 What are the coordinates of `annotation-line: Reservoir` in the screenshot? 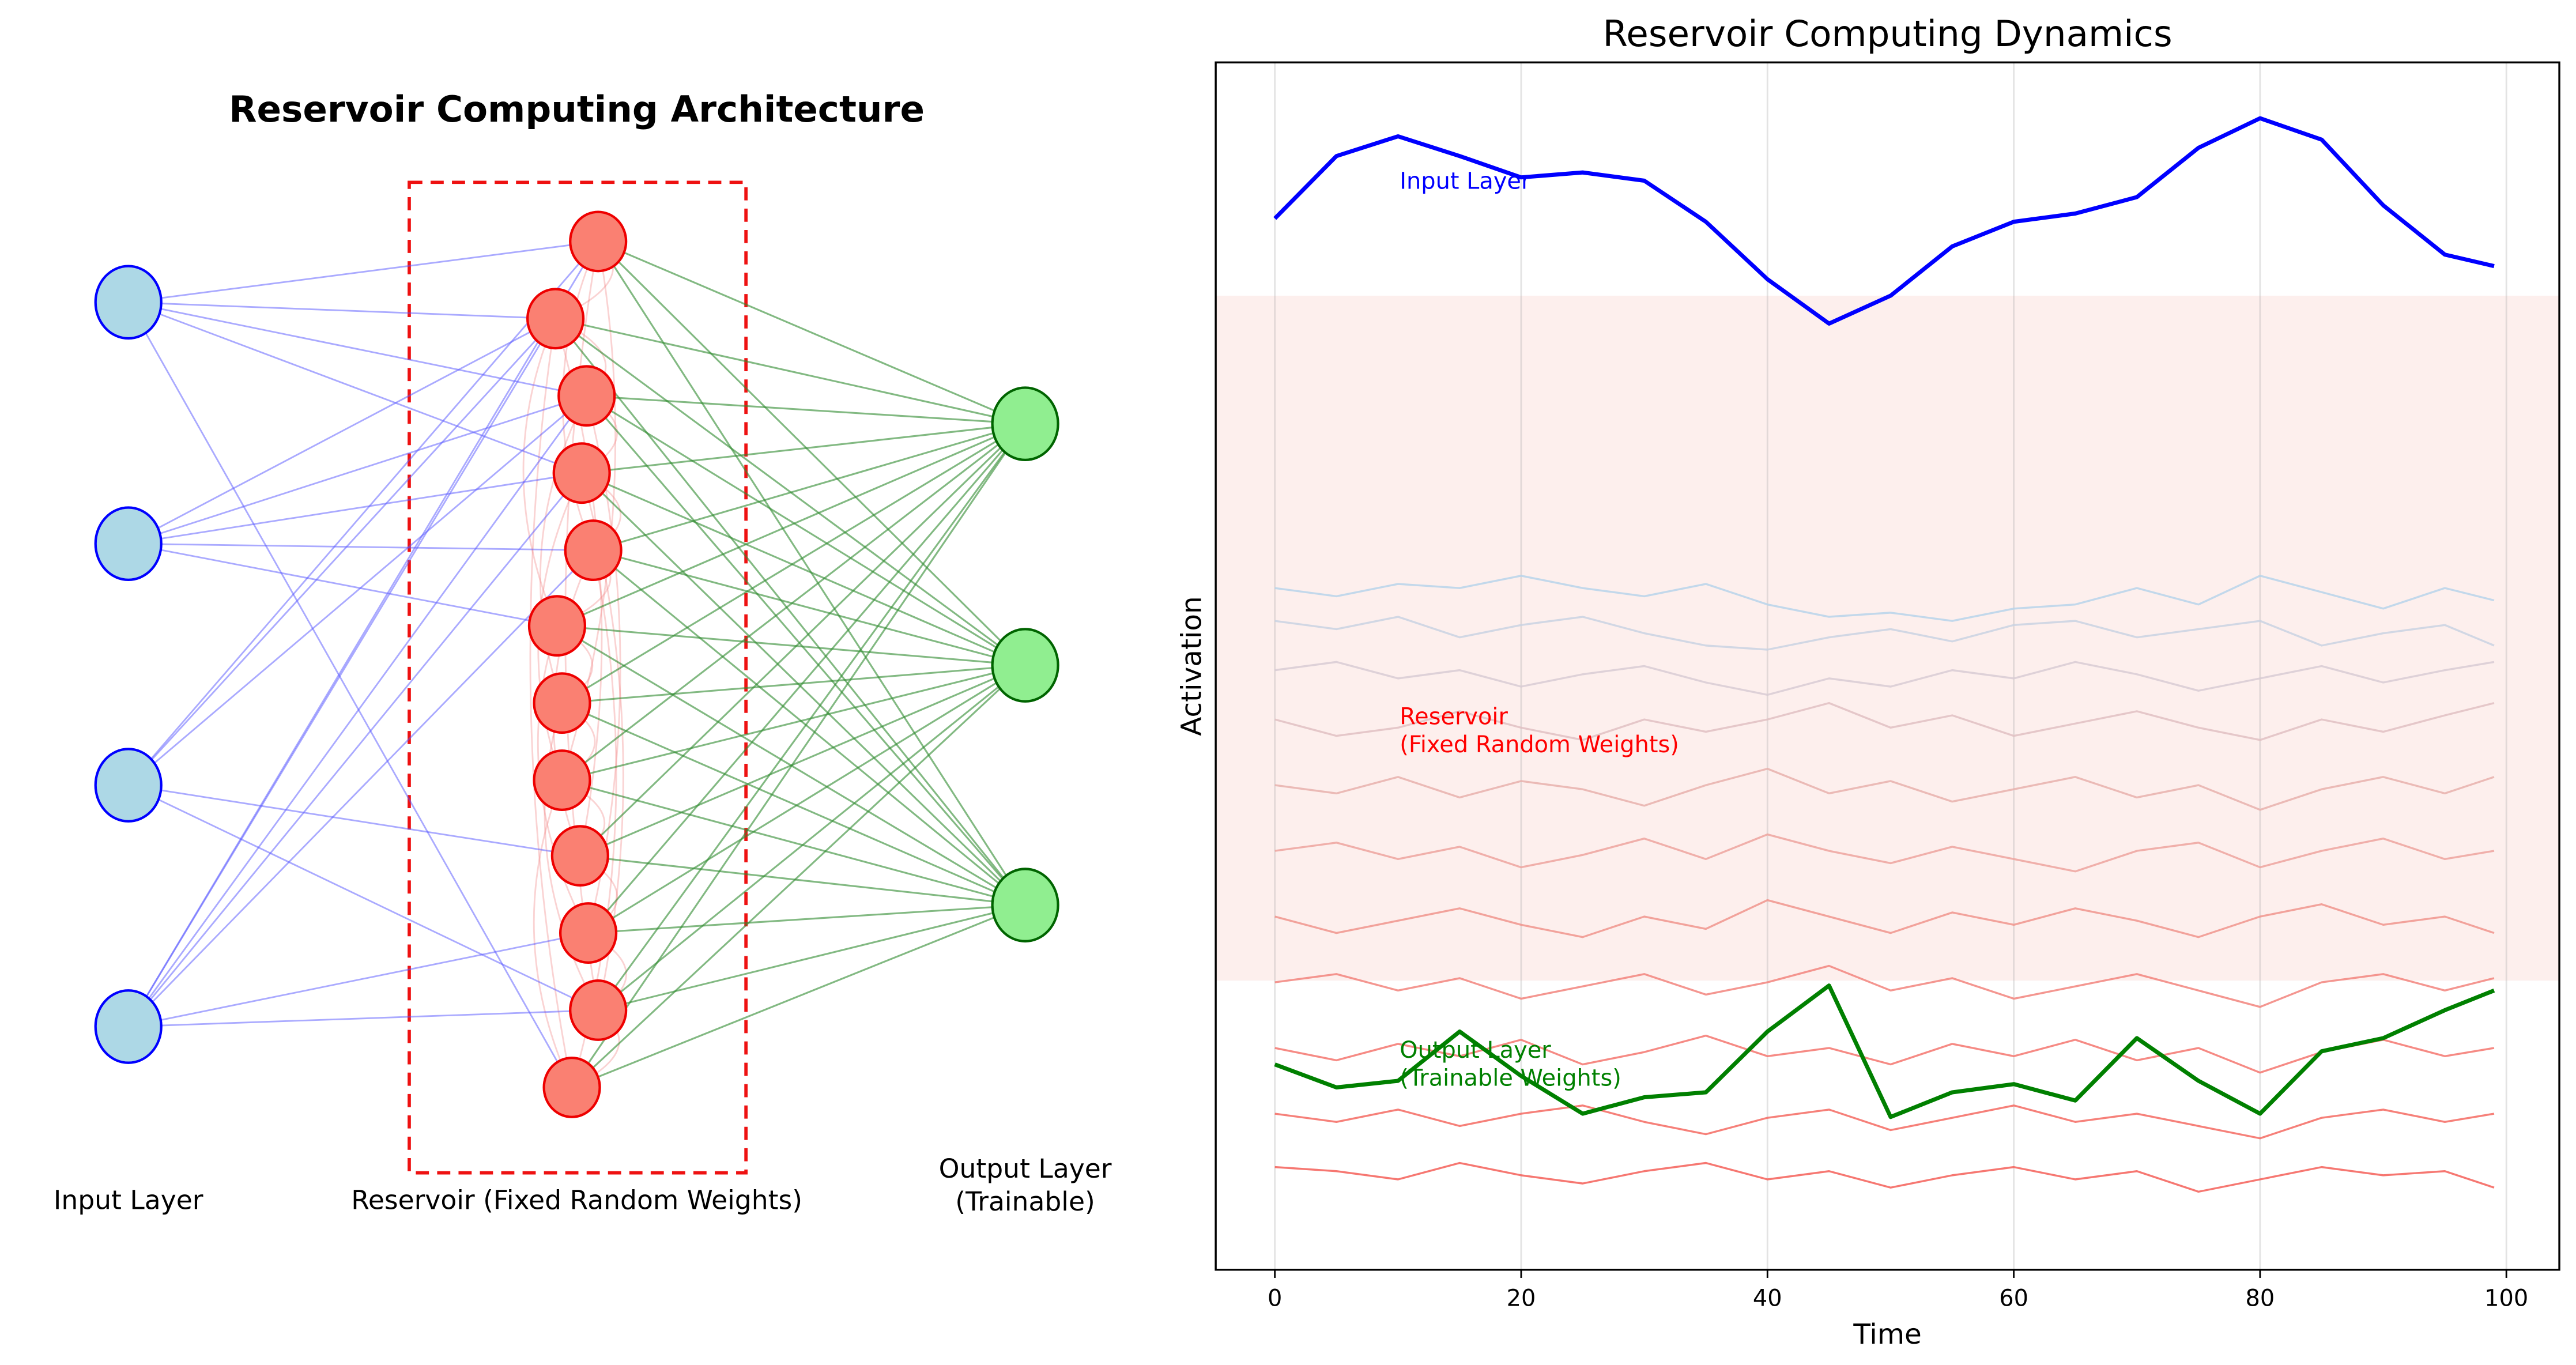 It's located at (1454, 717).